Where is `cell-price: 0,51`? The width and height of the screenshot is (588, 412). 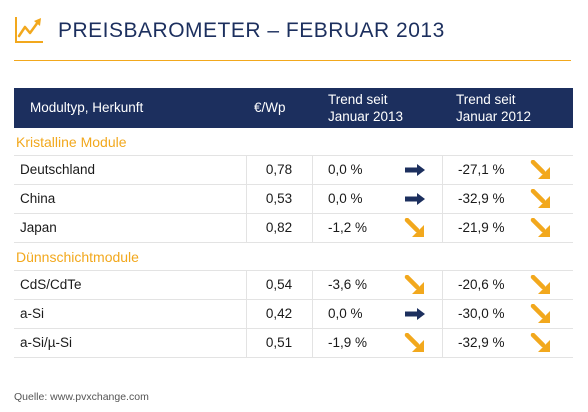
cell-price: 0,51 is located at coordinates (279, 342).